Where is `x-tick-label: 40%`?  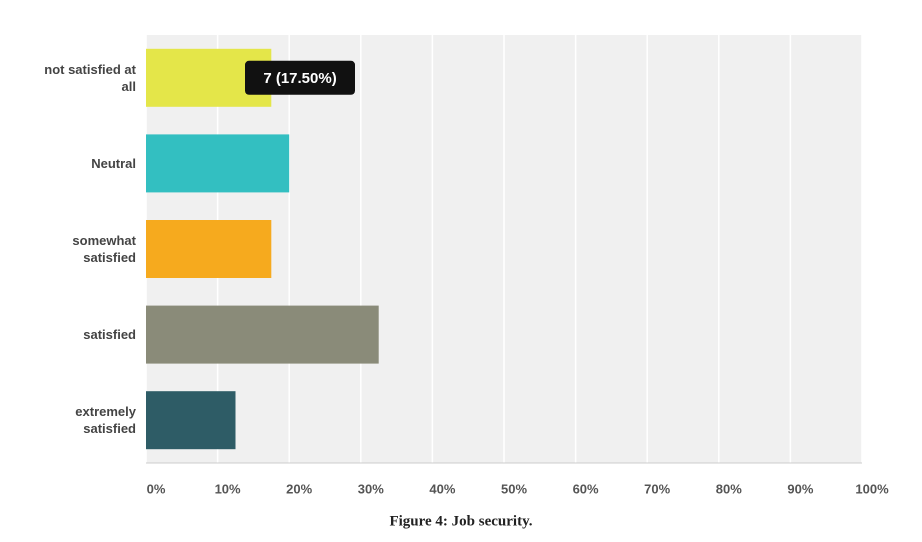 x-tick-label: 40% is located at coordinates (442, 488).